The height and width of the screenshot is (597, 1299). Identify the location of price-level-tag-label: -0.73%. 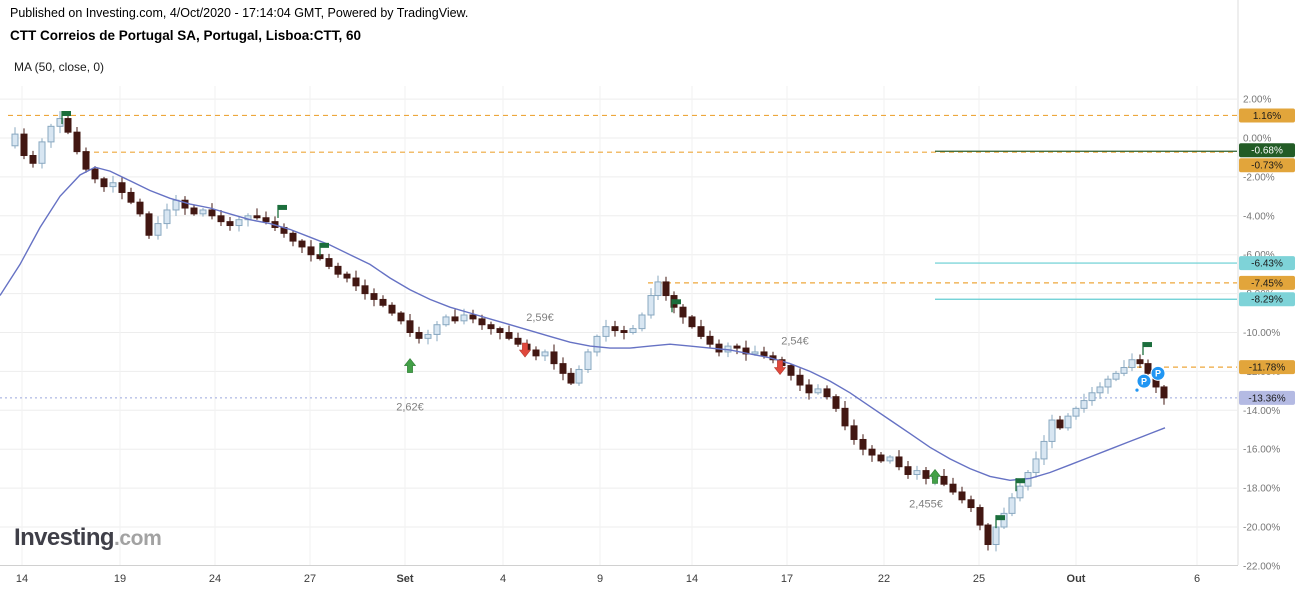
(1267, 166).